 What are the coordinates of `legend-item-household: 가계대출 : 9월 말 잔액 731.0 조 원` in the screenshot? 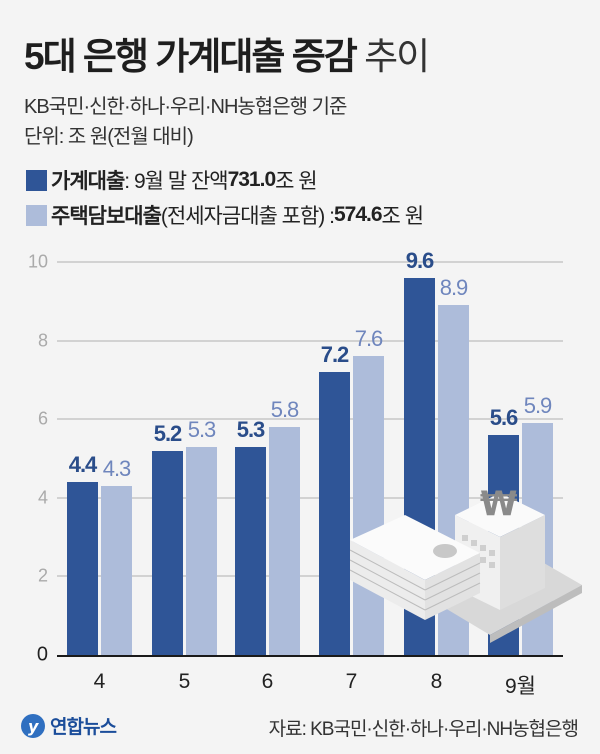 It's located at (172, 180).